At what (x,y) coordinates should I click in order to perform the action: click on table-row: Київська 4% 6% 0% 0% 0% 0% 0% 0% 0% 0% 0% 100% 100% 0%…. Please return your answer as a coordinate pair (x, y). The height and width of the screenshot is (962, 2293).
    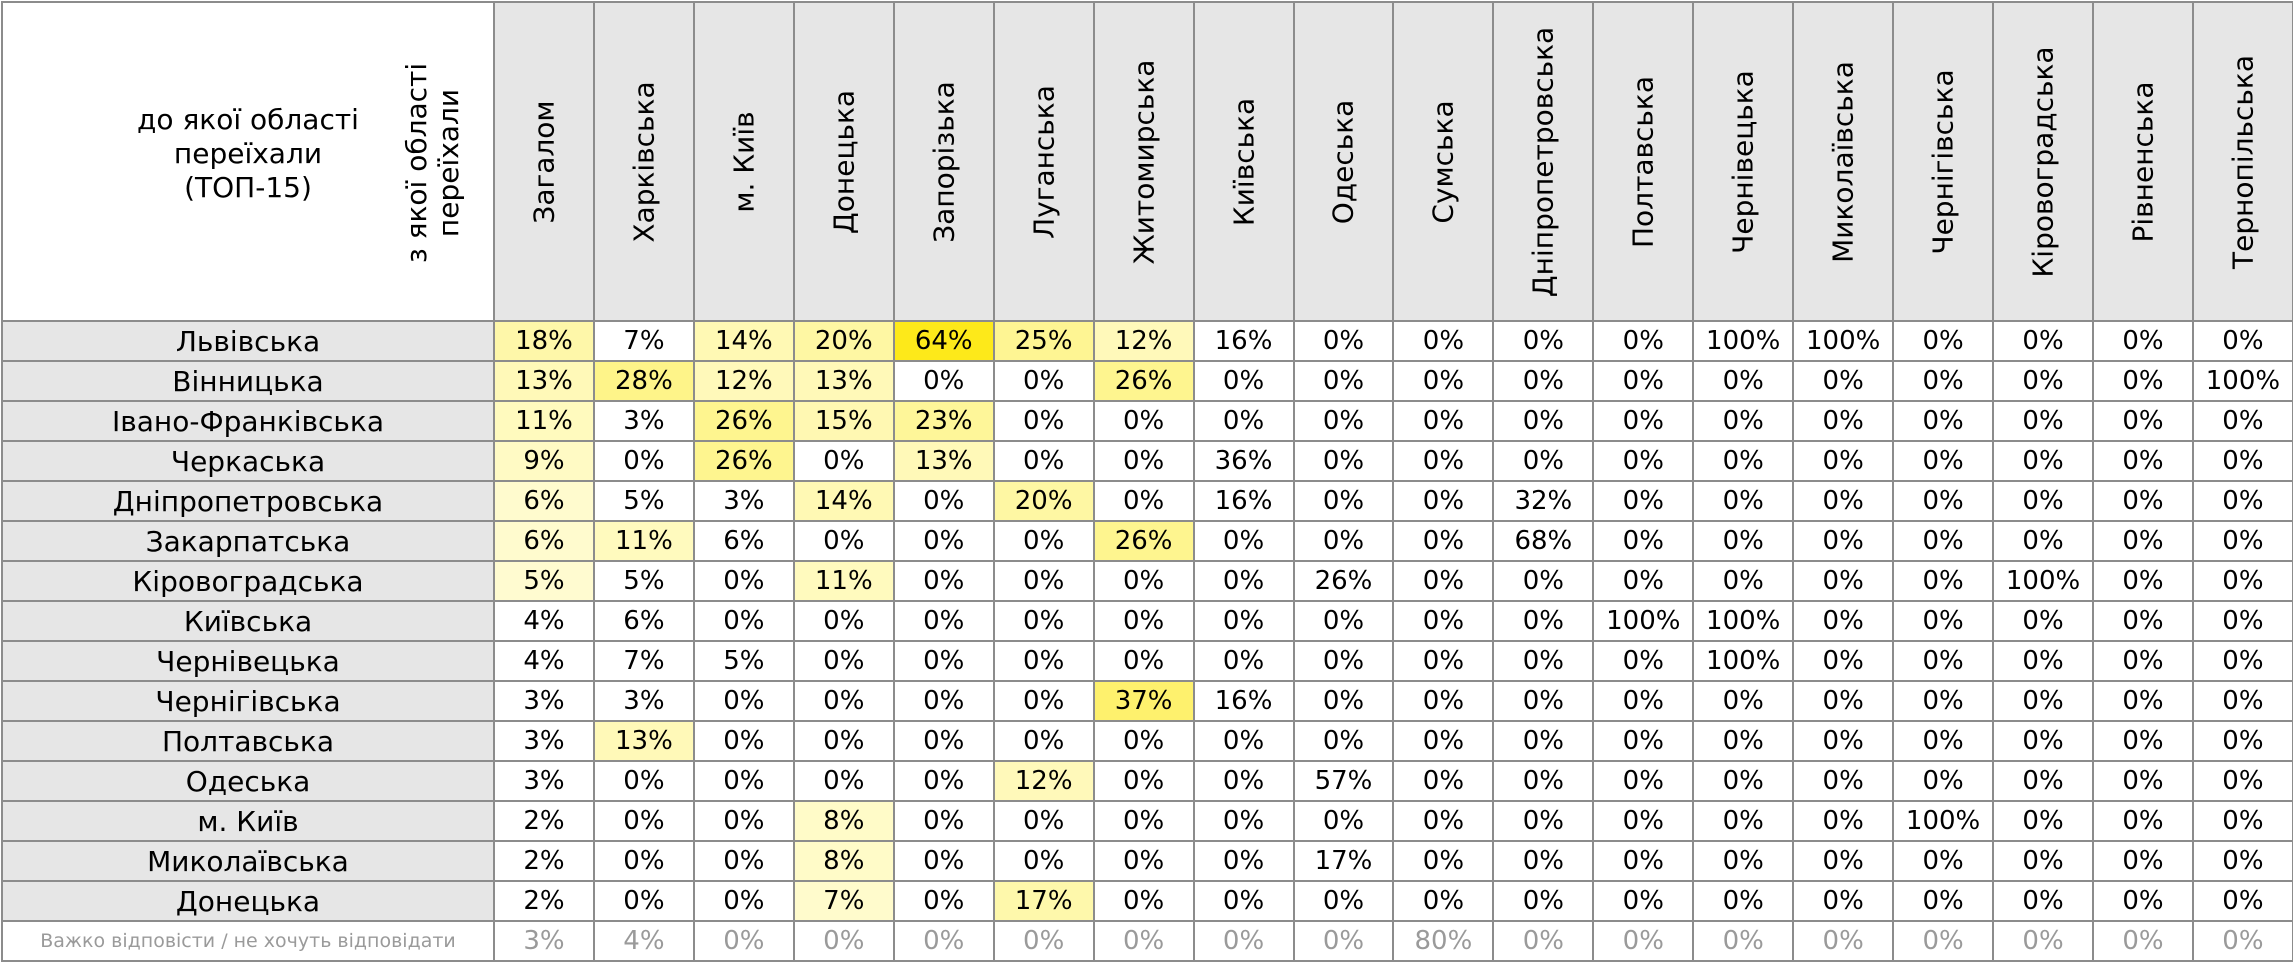
    Looking at the image, I should click on (1147, 621).